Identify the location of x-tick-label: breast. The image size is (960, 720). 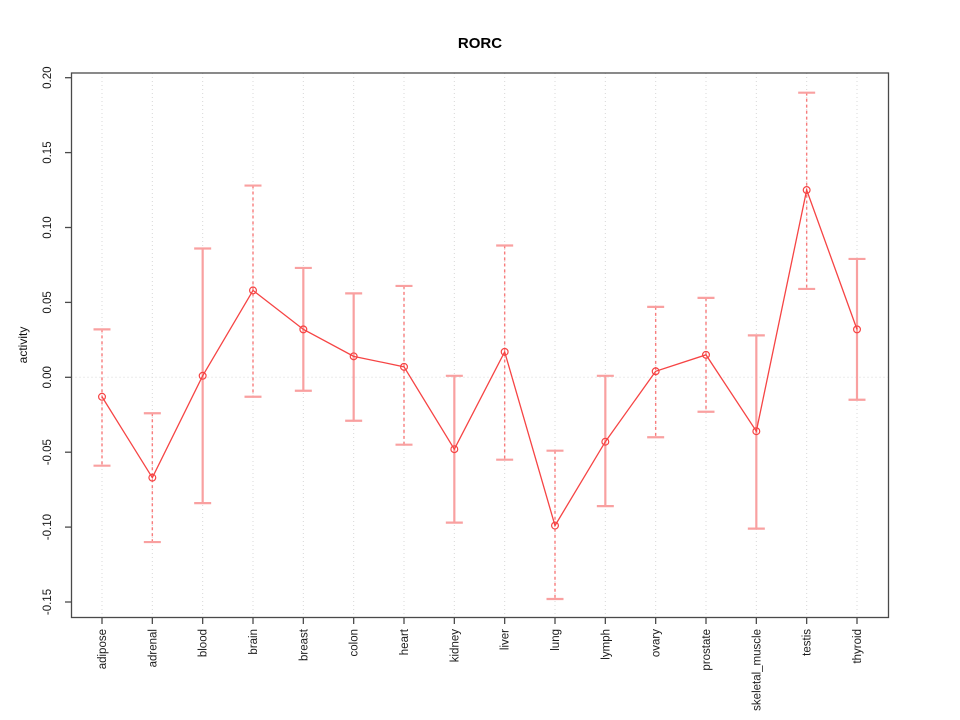
(304, 644).